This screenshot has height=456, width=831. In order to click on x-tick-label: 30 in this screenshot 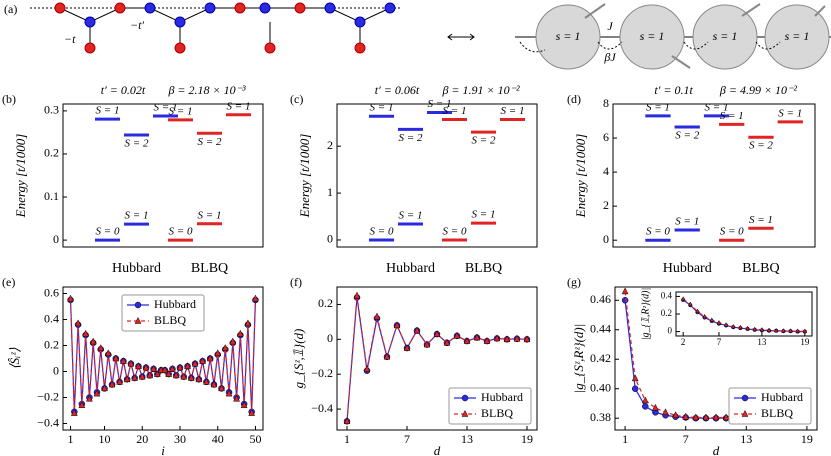, I will do `click(180, 439)`.